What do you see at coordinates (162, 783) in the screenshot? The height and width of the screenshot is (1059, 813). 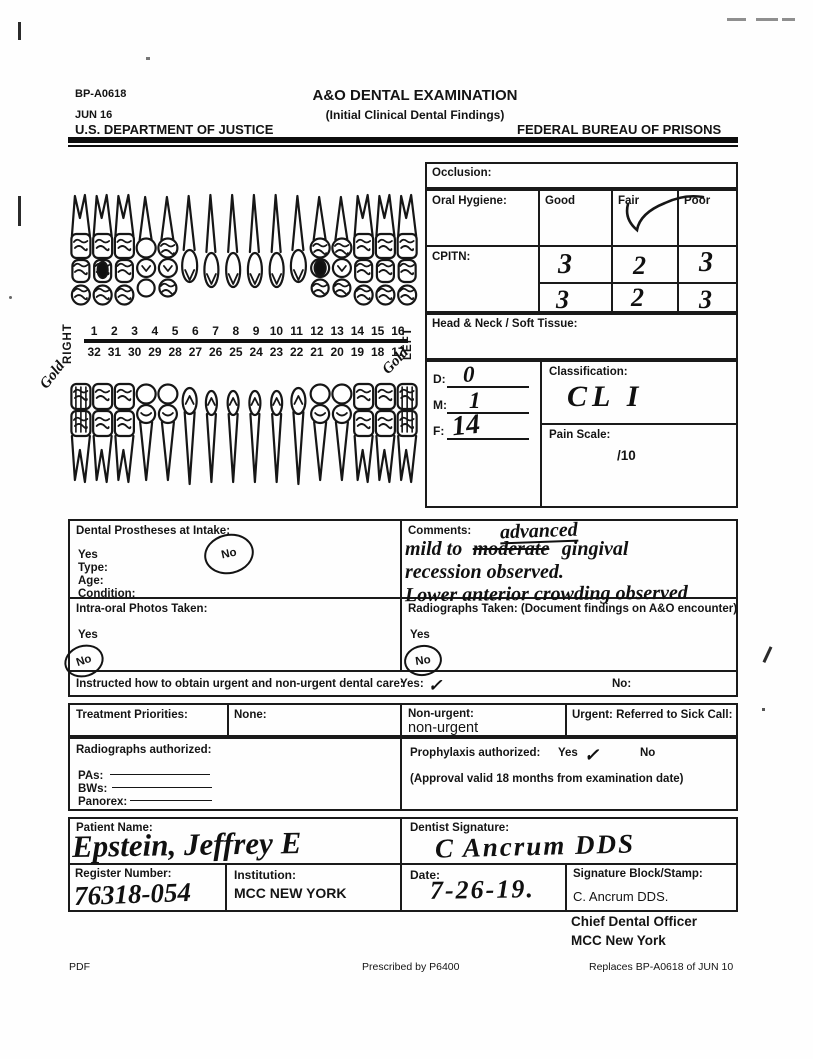 I see `bws-line` at bounding box center [162, 783].